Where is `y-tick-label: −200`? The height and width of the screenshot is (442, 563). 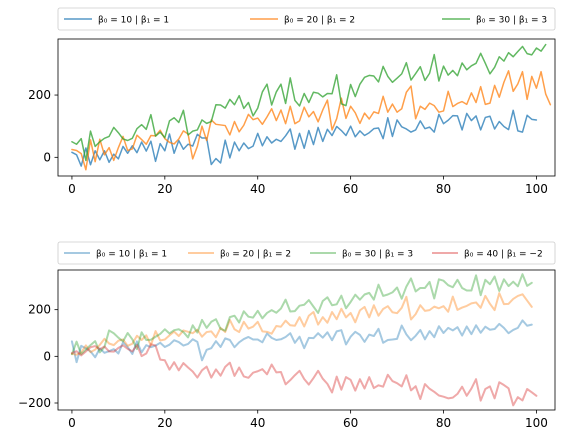 y-tick-label: −200 is located at coordinates (34, 403).